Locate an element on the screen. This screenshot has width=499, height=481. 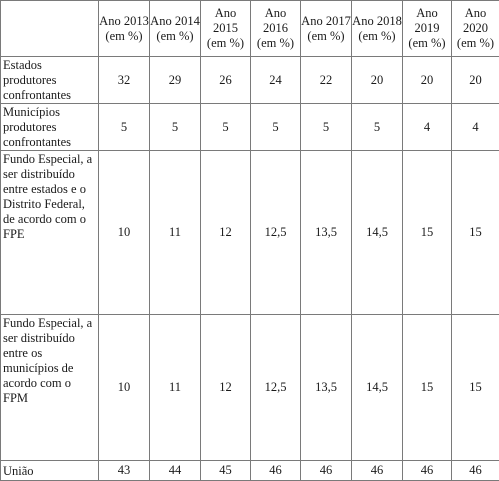
year-header-2020: Ano 2020(em %) is located at coordinates (475, 29).